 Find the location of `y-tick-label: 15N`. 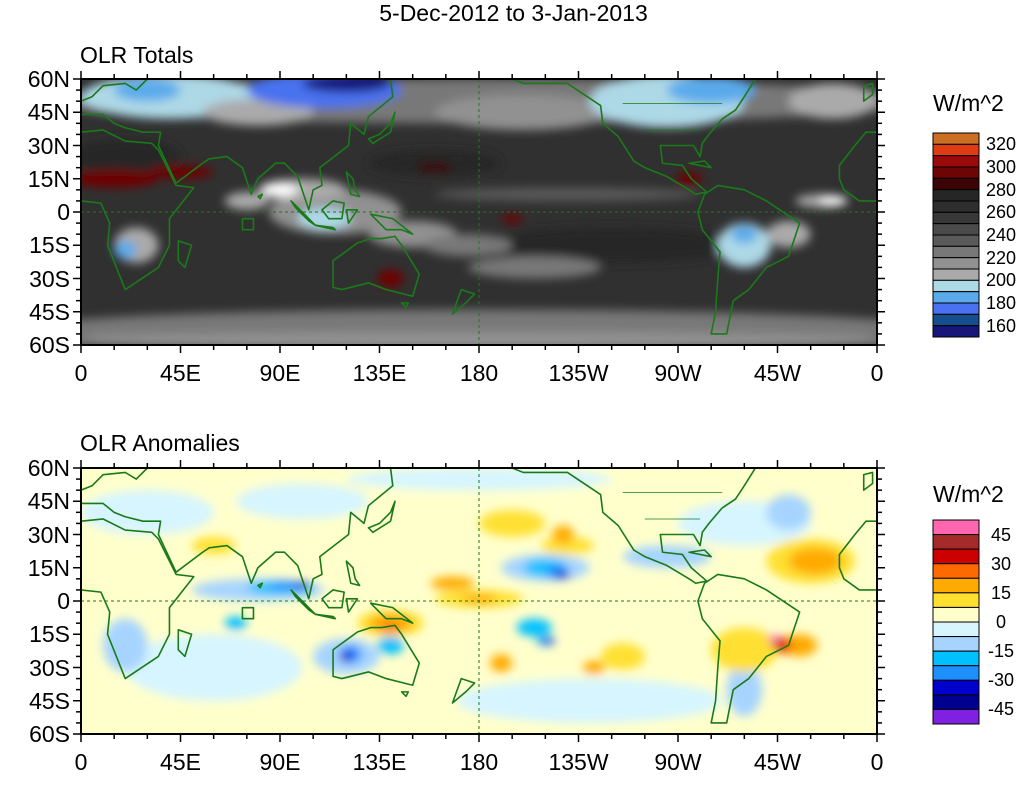

y-tick-label: 15N is located at coordinates (48, 567).